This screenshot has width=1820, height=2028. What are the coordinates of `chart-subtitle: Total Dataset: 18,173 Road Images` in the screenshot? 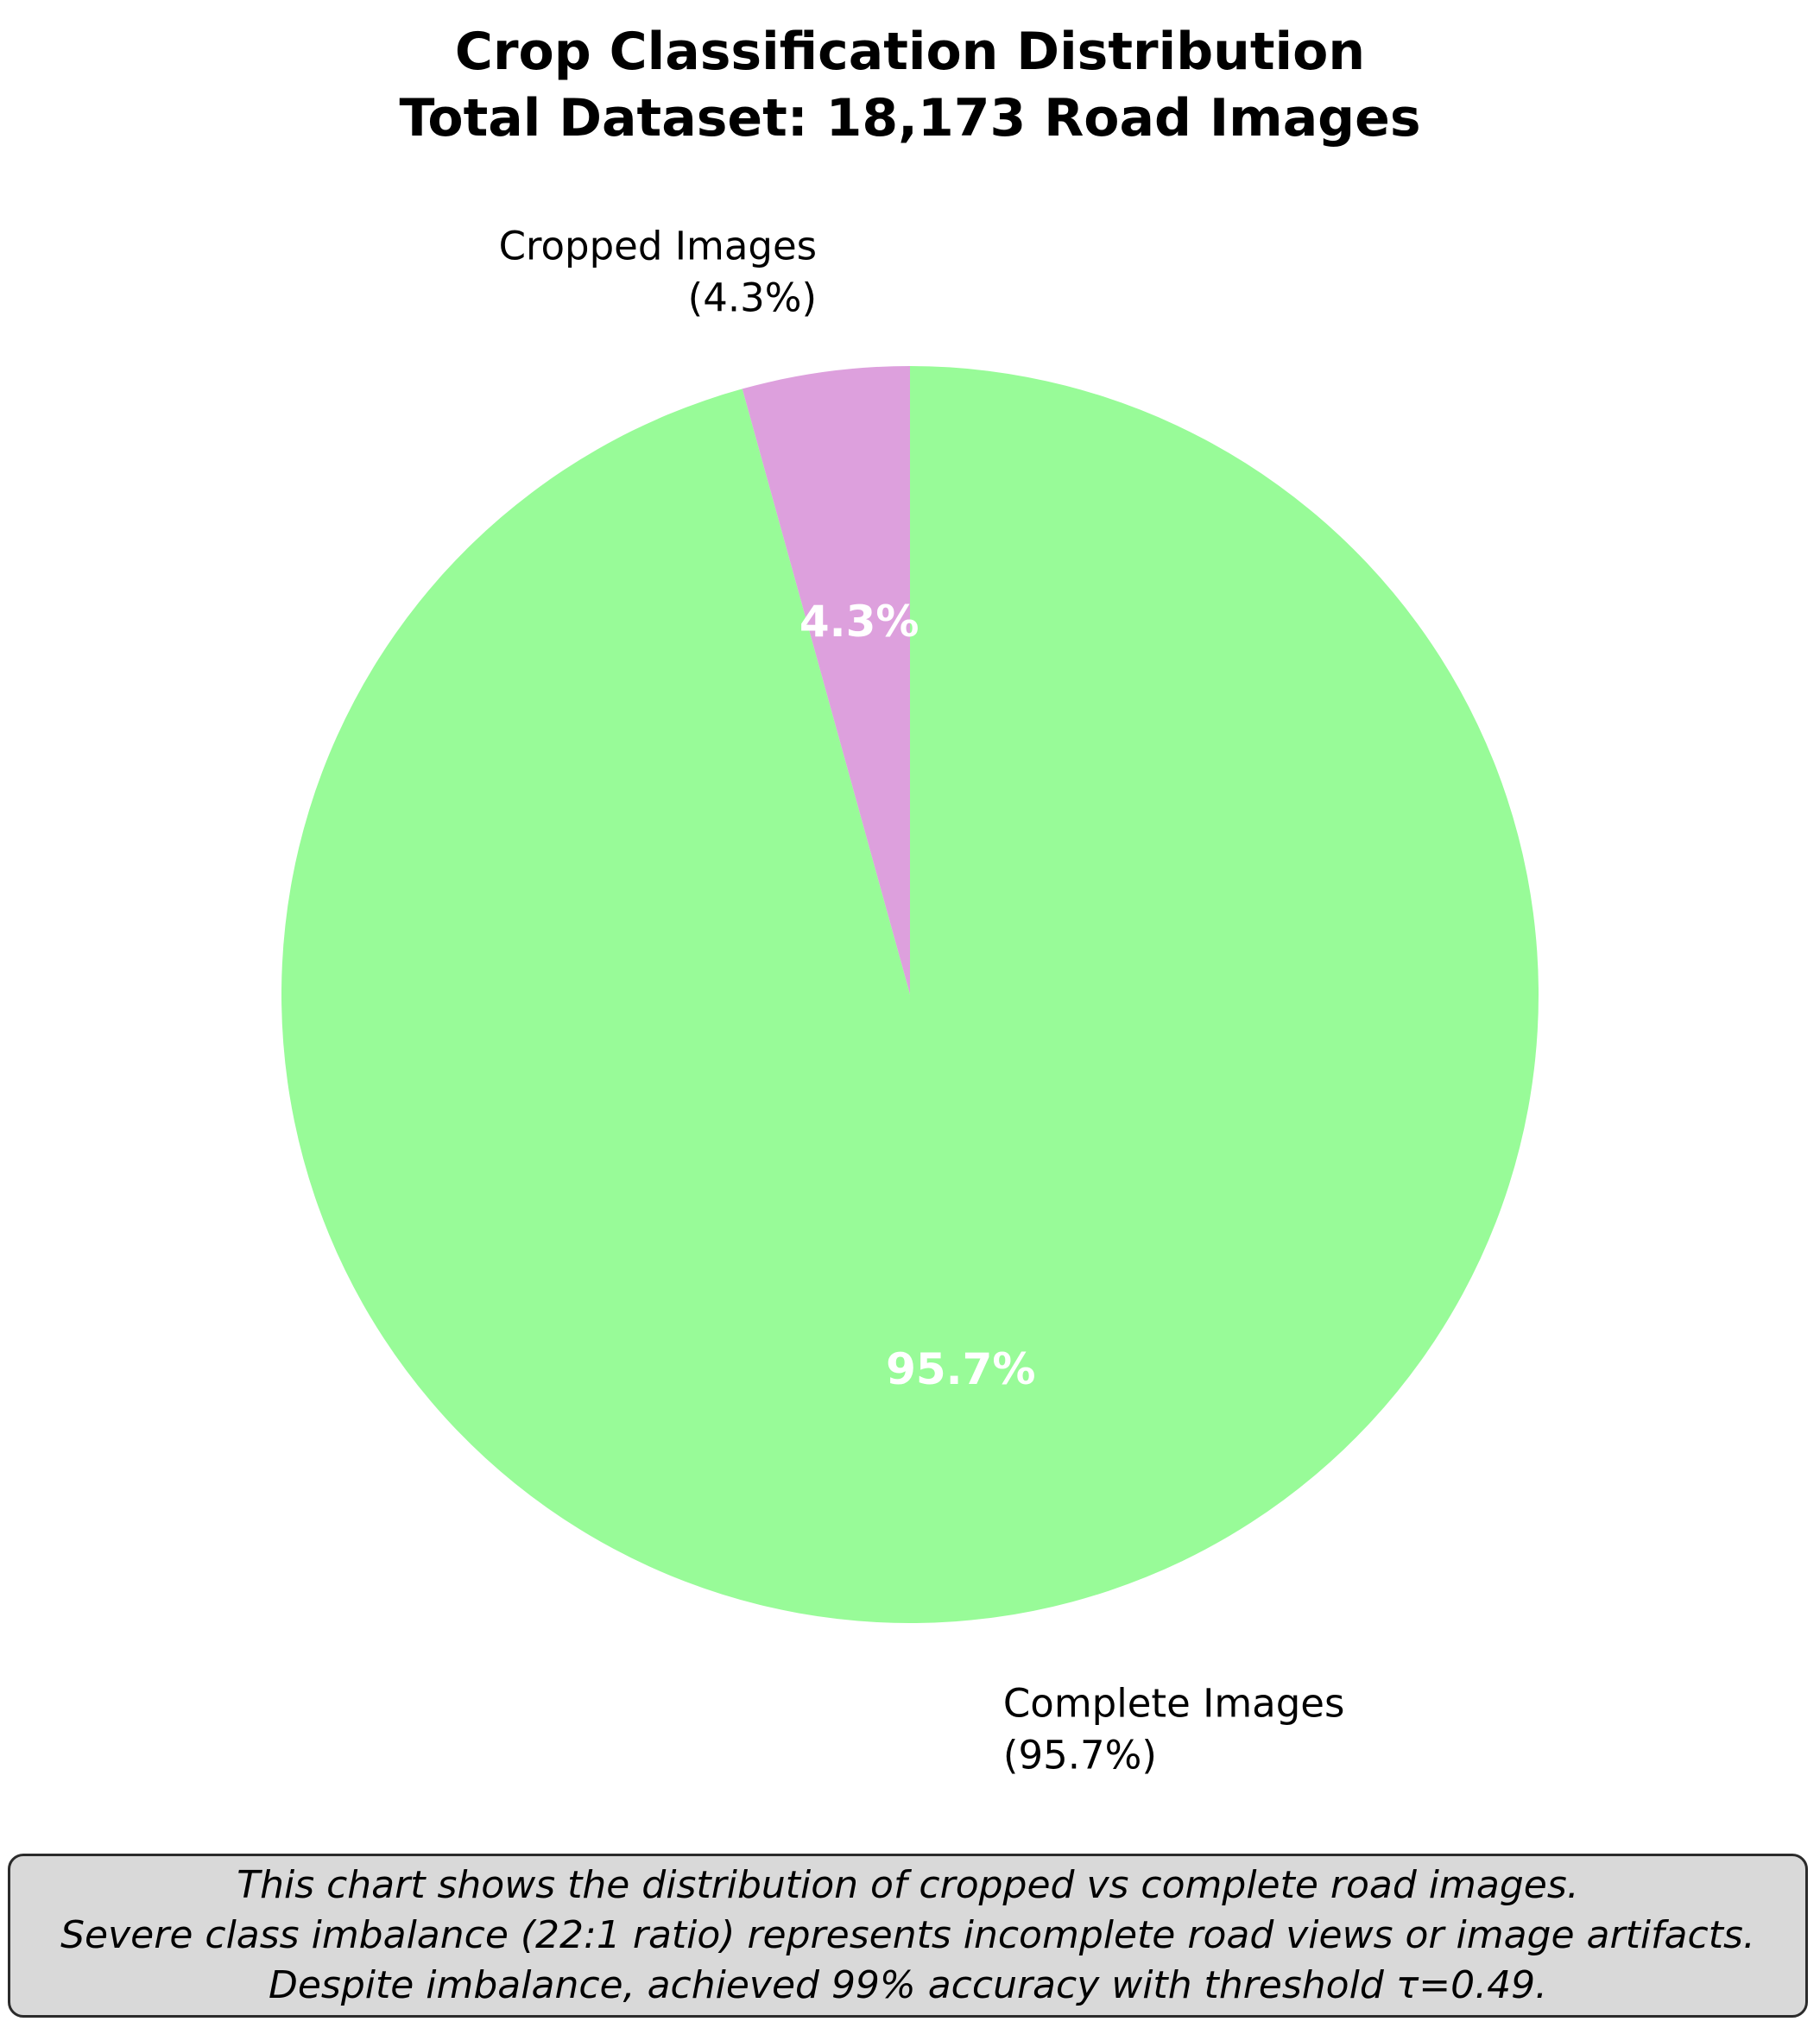 It's located at (909, 118).